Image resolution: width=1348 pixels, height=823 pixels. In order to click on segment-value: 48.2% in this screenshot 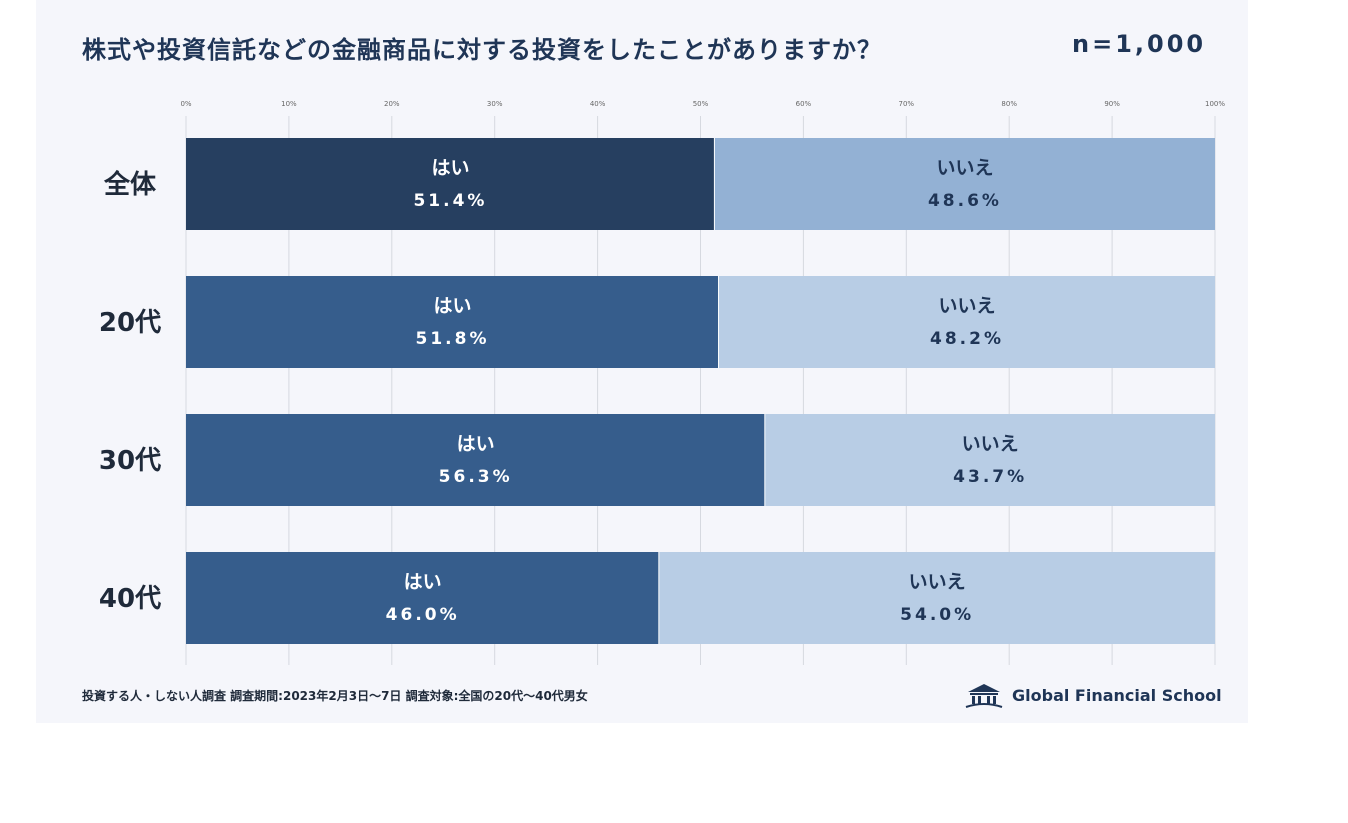, I will do `click(967, 339)`.